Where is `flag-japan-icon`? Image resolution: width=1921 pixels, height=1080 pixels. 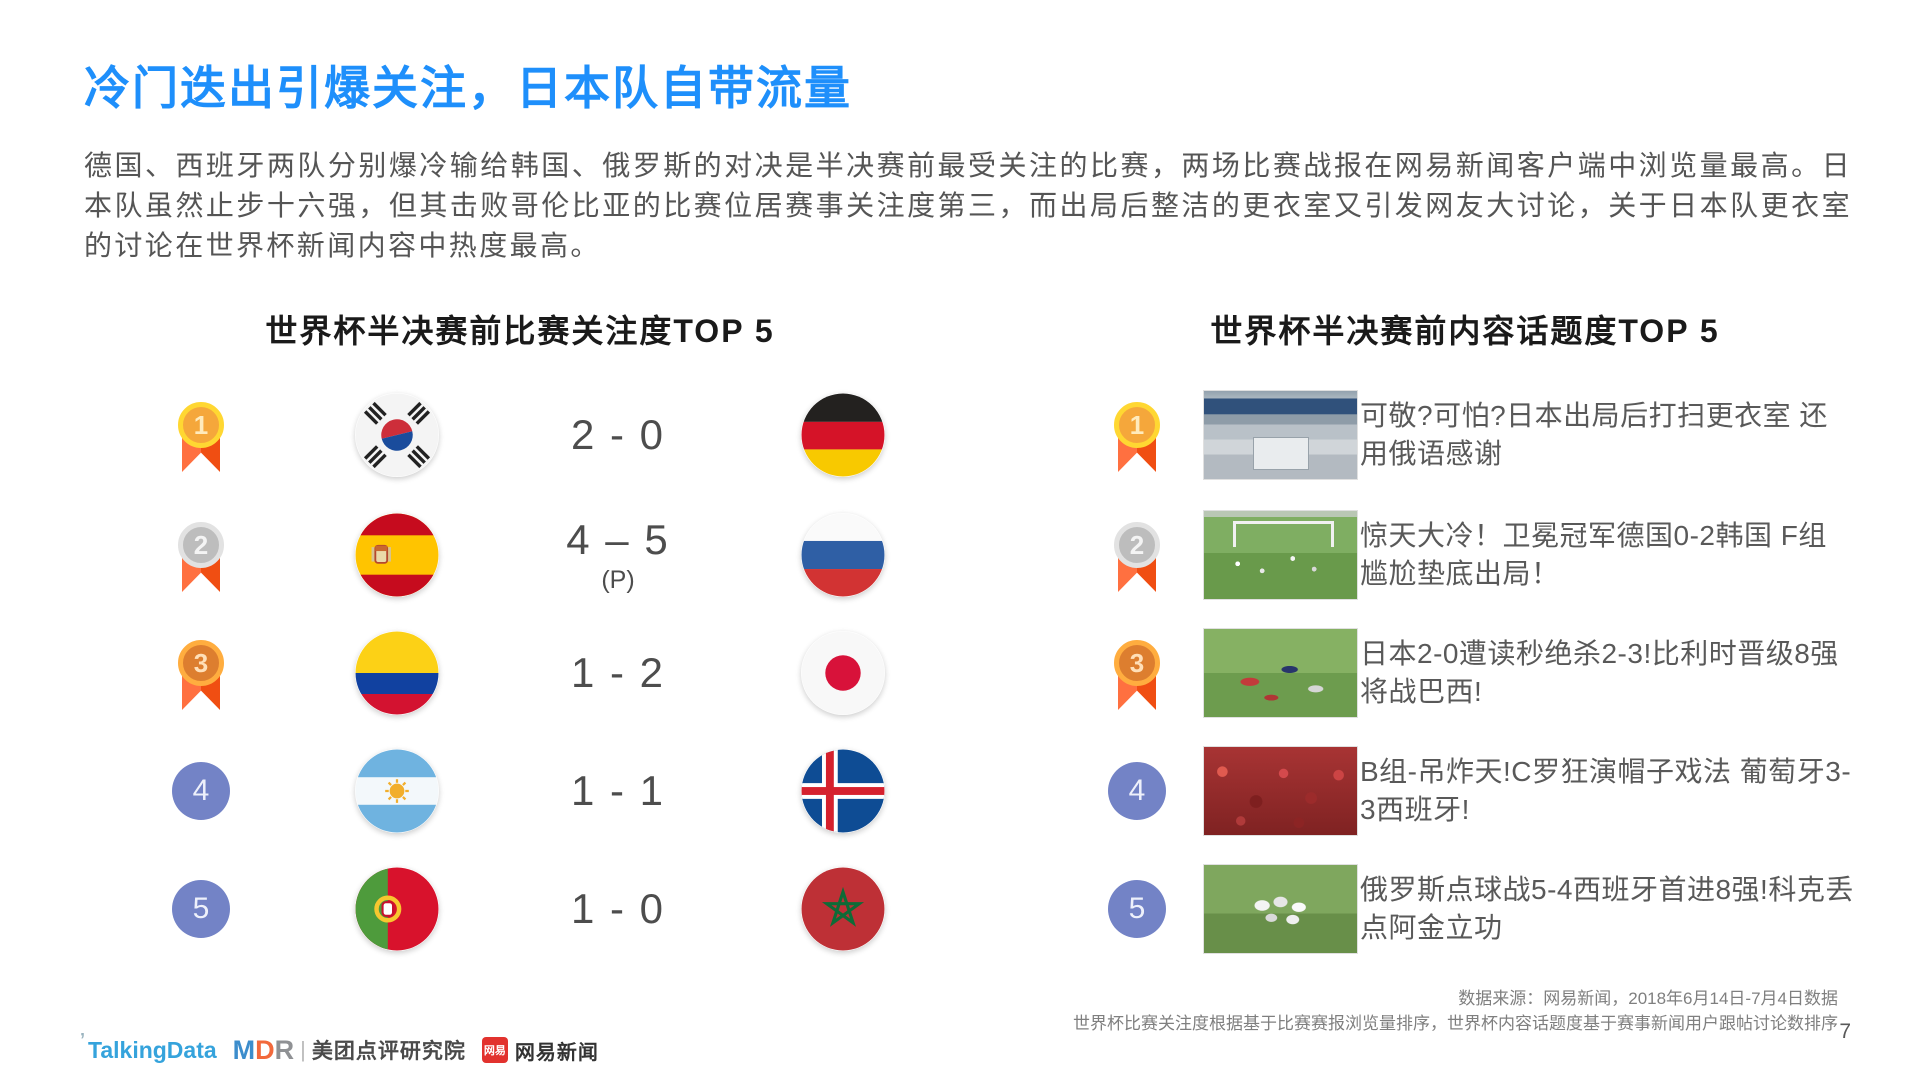
flag-japan-icon is located at coordinates (843, 673).